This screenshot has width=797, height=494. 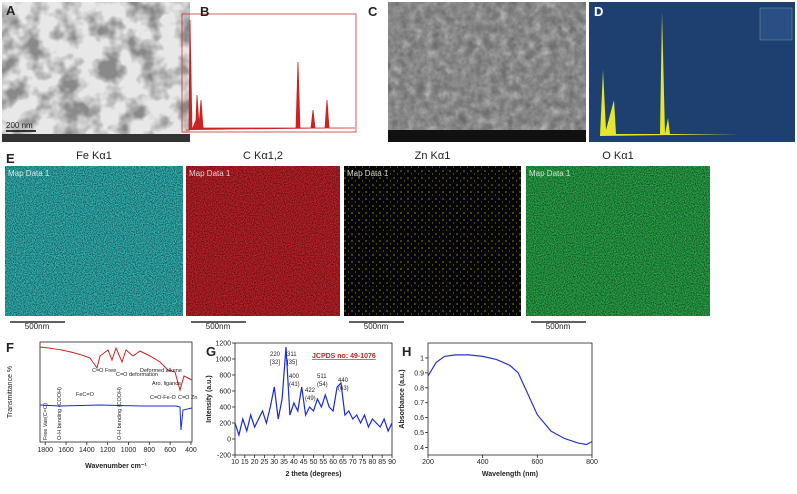 What do you see at coordinates (275, 355) in the screenshot?
I see `peak-label: 220` at bounding box center [275, 355].